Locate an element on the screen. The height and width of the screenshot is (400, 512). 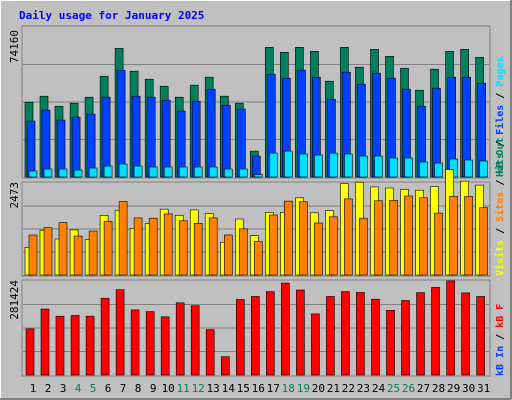
x-tick-label-day-17: 17 is located at coordinates (273, 388).